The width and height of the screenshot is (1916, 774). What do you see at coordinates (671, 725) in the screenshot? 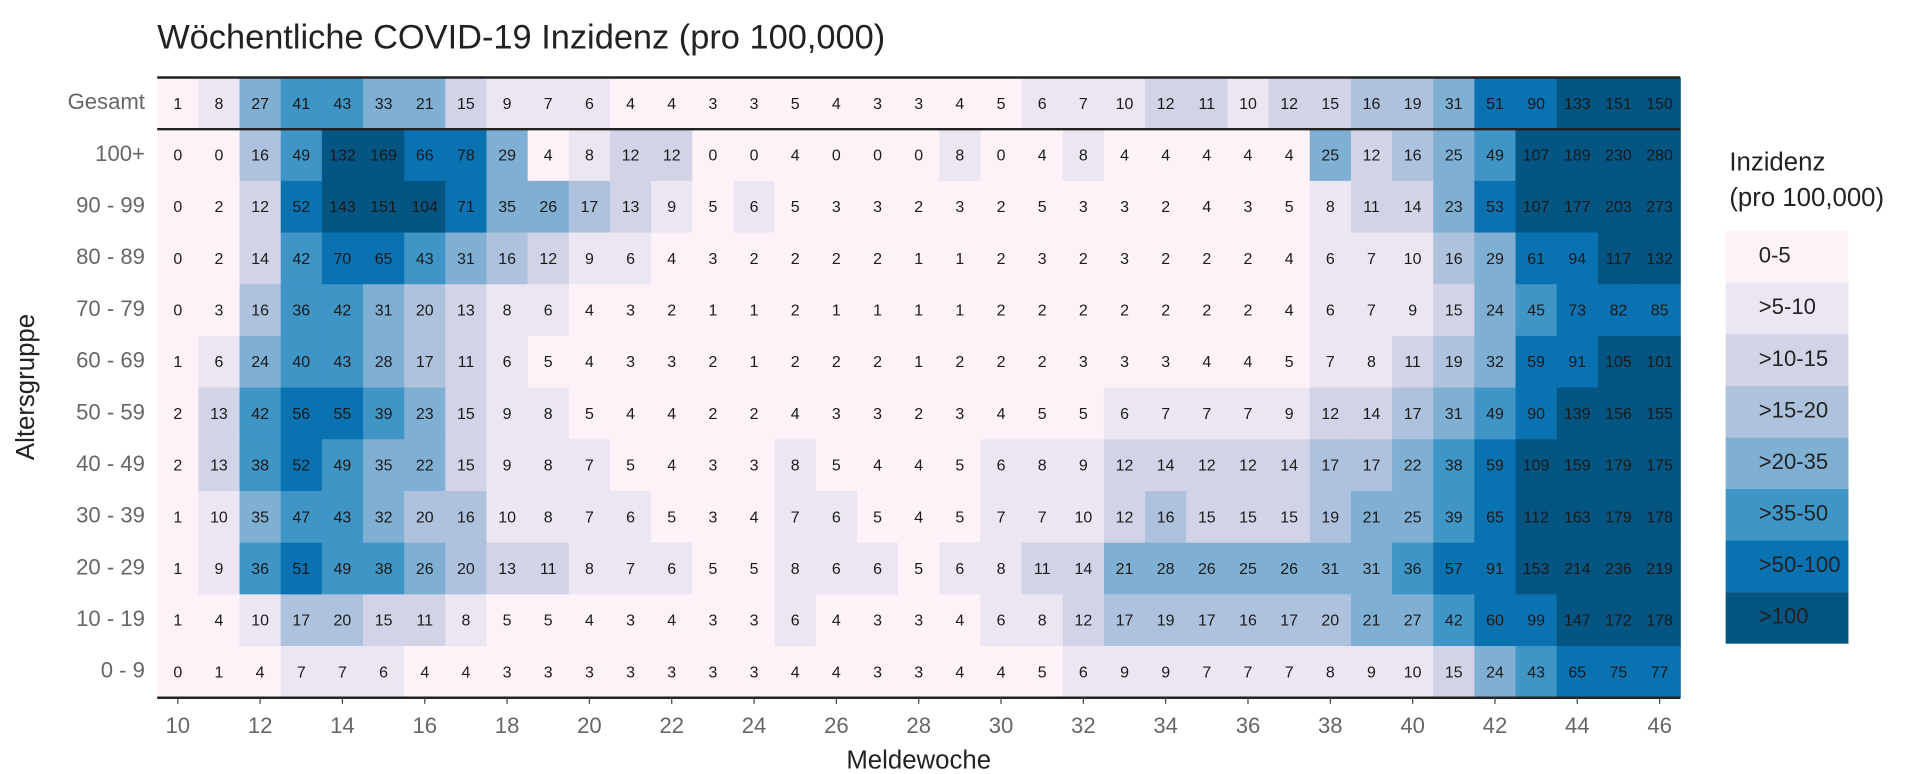
I see `x-tick-label: 22` at bounding box center [671, 725].